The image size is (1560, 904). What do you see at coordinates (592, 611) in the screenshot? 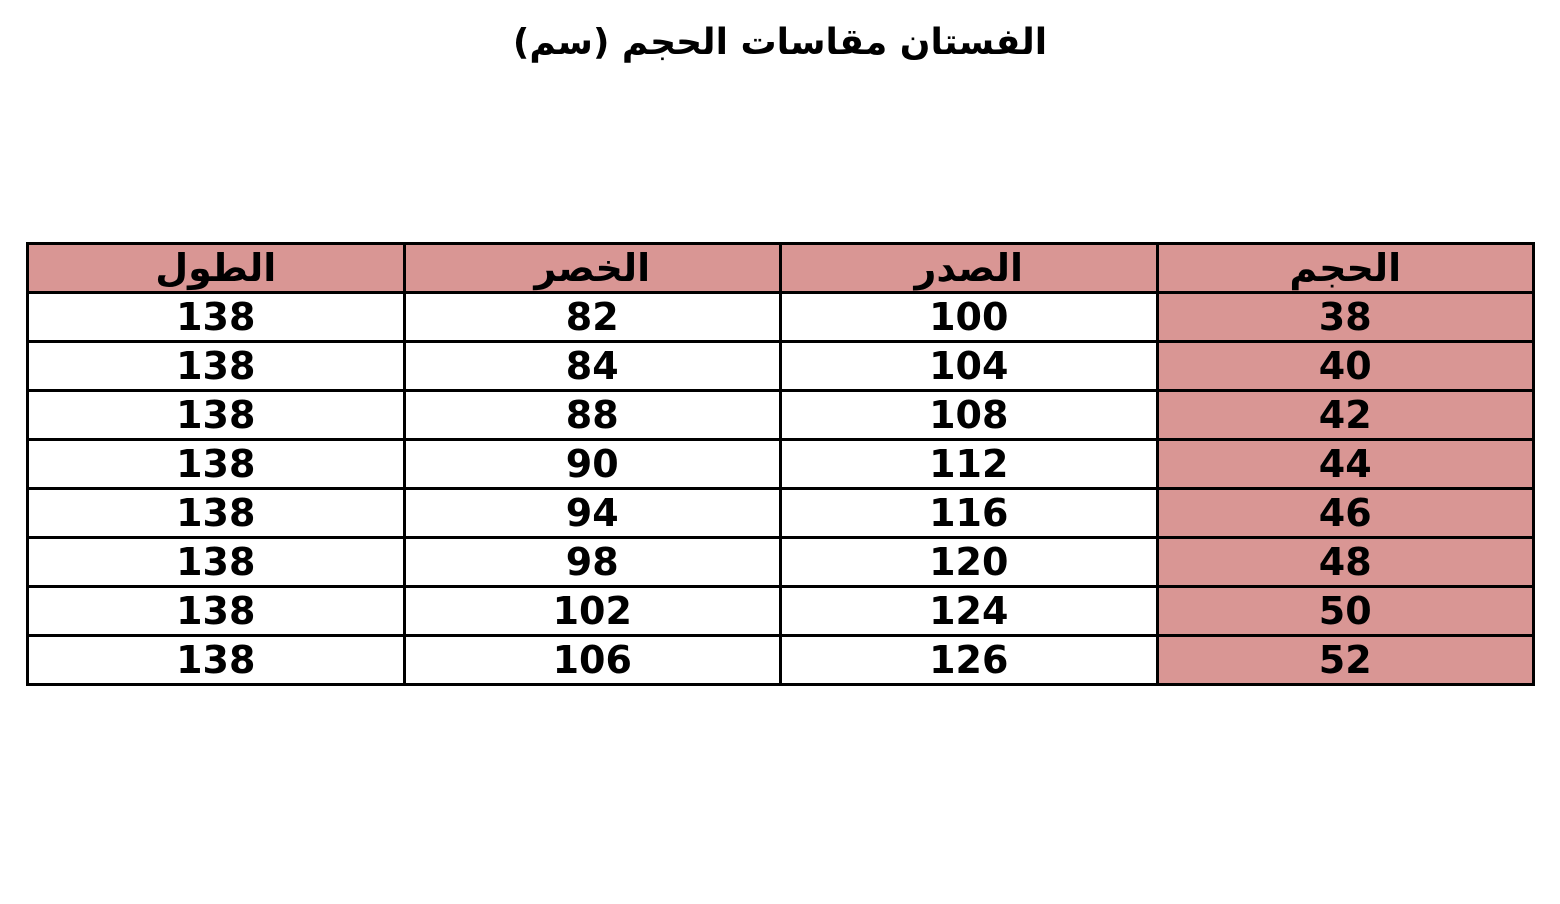
I see `cell-waist: 102` at bounding box center [592, 611].